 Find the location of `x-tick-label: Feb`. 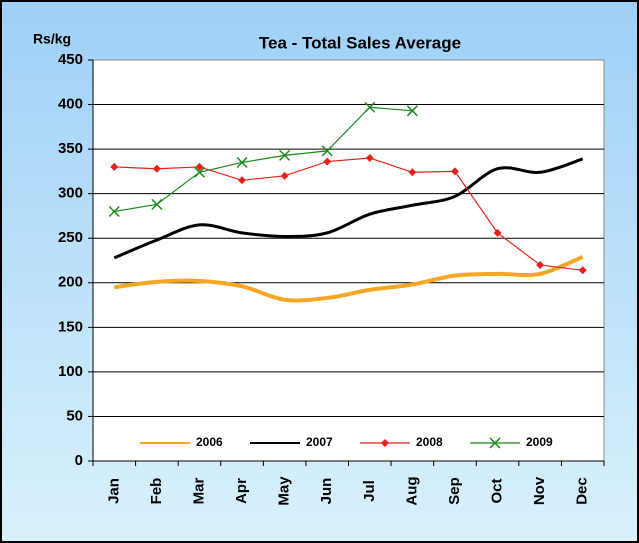

x-tick-label: Feb is located at coordinates (156, 491).